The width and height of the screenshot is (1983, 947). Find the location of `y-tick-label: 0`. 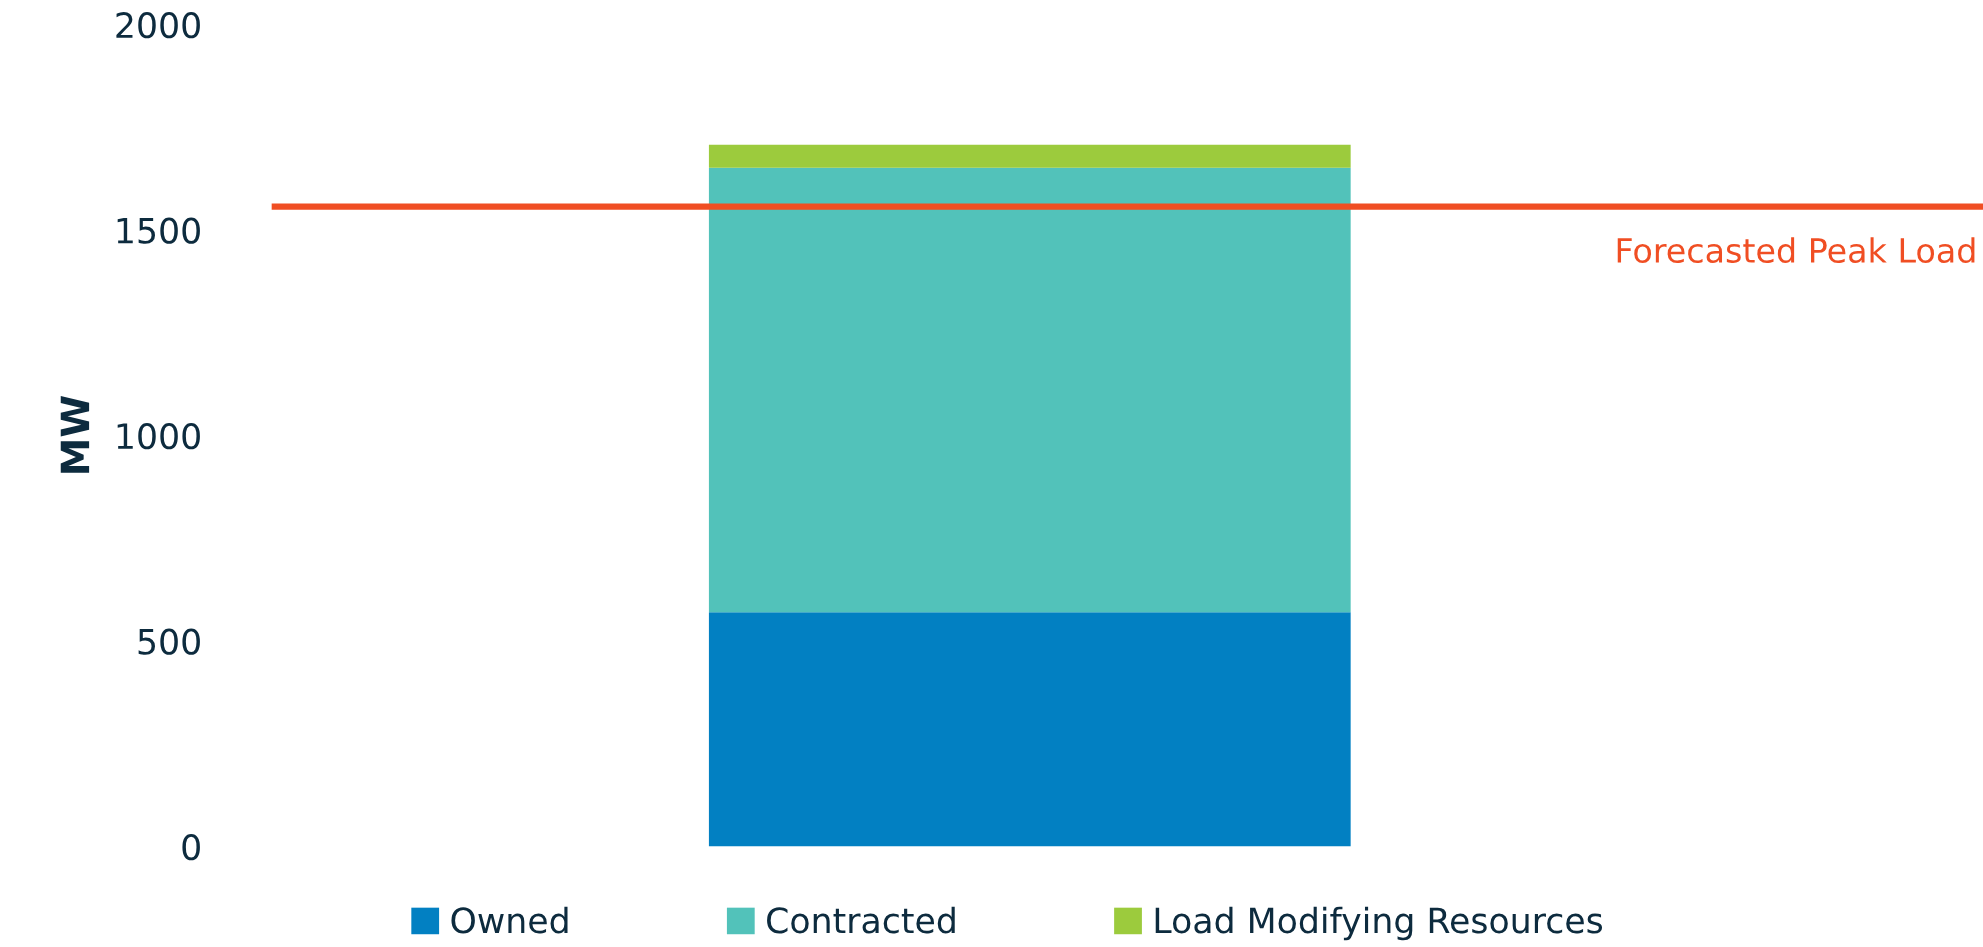

y-tick-label: 0 is located at coordinates (191, 847).